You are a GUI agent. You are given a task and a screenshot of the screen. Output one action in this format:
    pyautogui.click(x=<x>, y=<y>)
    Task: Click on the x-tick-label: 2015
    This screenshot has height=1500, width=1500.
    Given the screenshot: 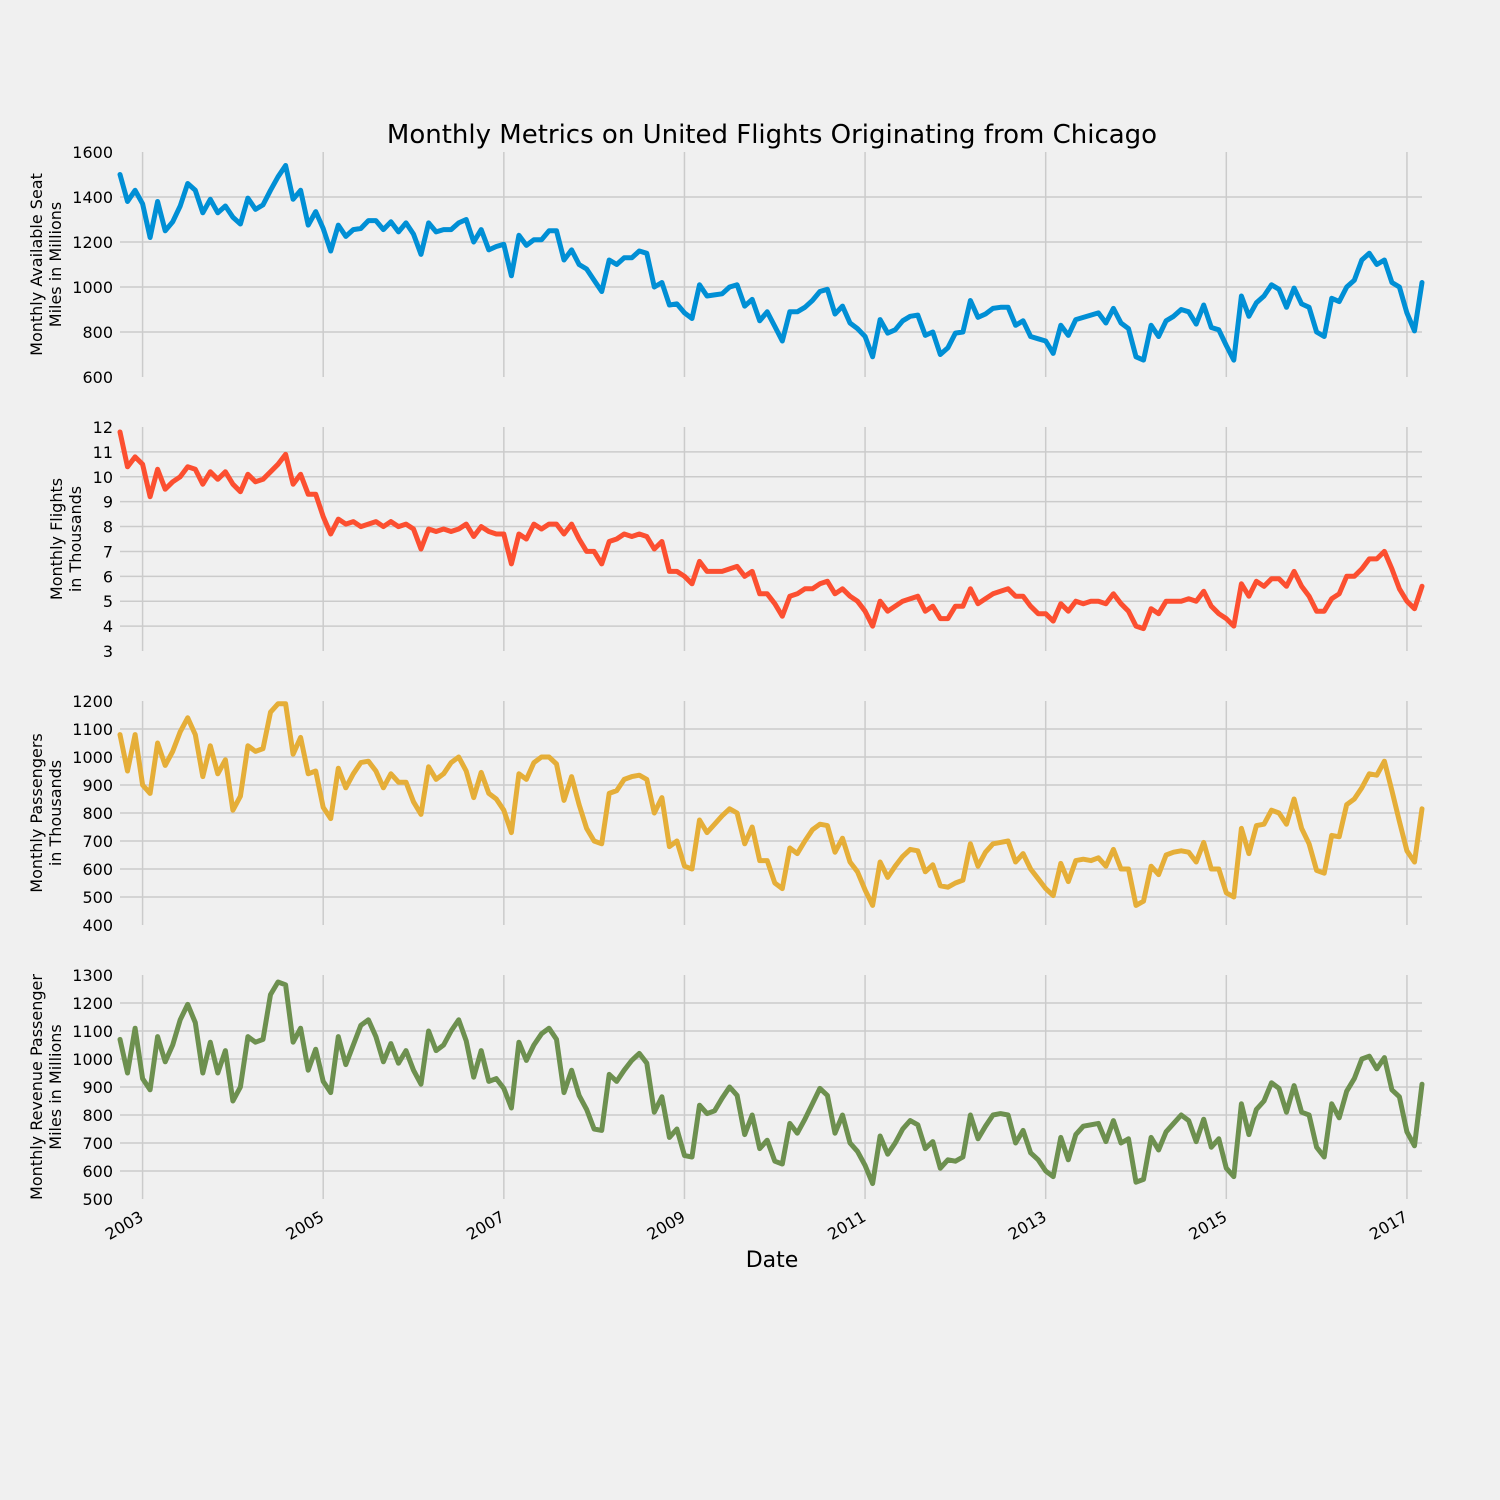 What is the action you would take?
    pyautogui.click(x=1208, y=1225)
    